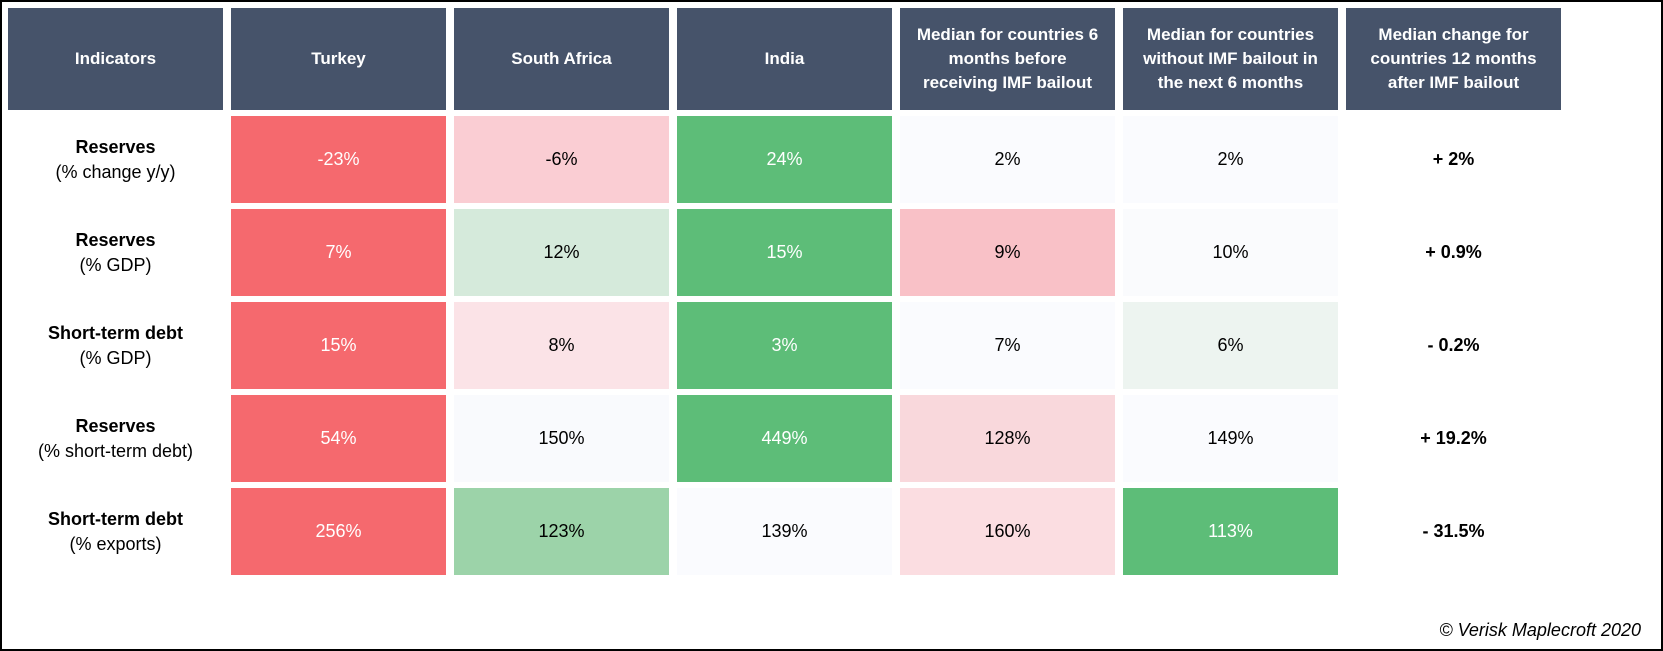 Image resolution: width=1663 pixels, height=651 pixels. What do you see at coordinates (1230, 531) in the screenshot?
I see `cell-median-without: 113%` at bounding box center [1230, 531].